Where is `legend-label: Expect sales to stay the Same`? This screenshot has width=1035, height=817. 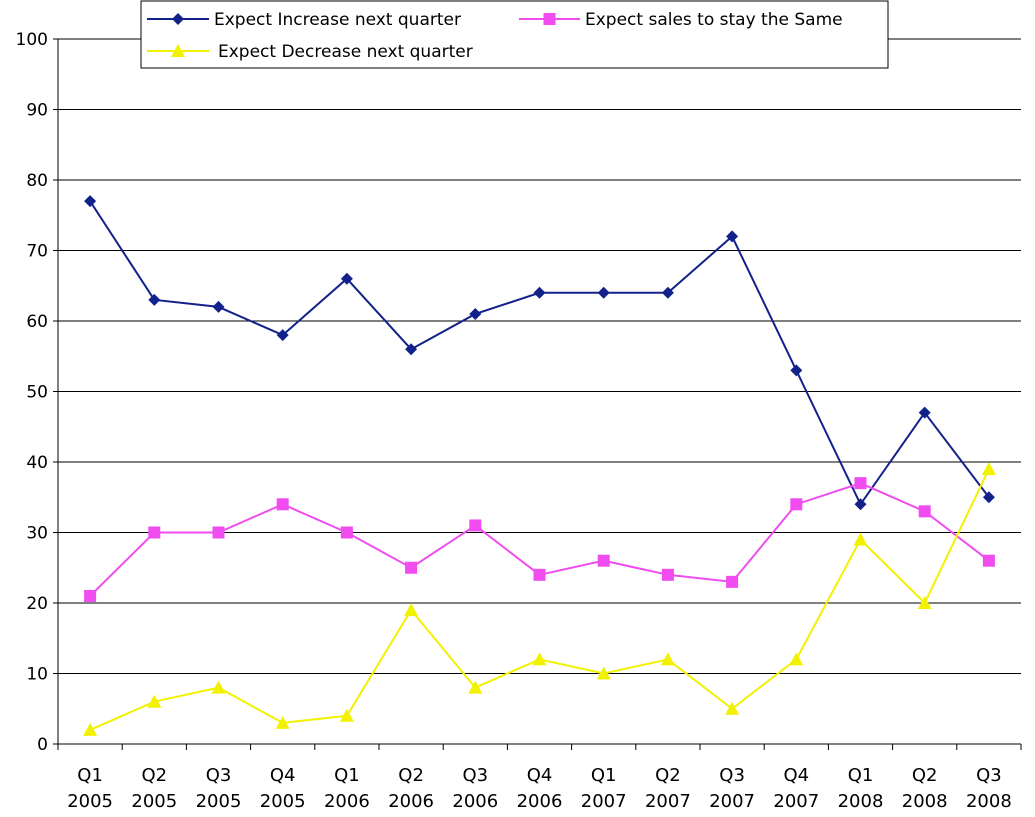
legend-label: Expect sales to stay the Same is located at coordinates (714, 20).